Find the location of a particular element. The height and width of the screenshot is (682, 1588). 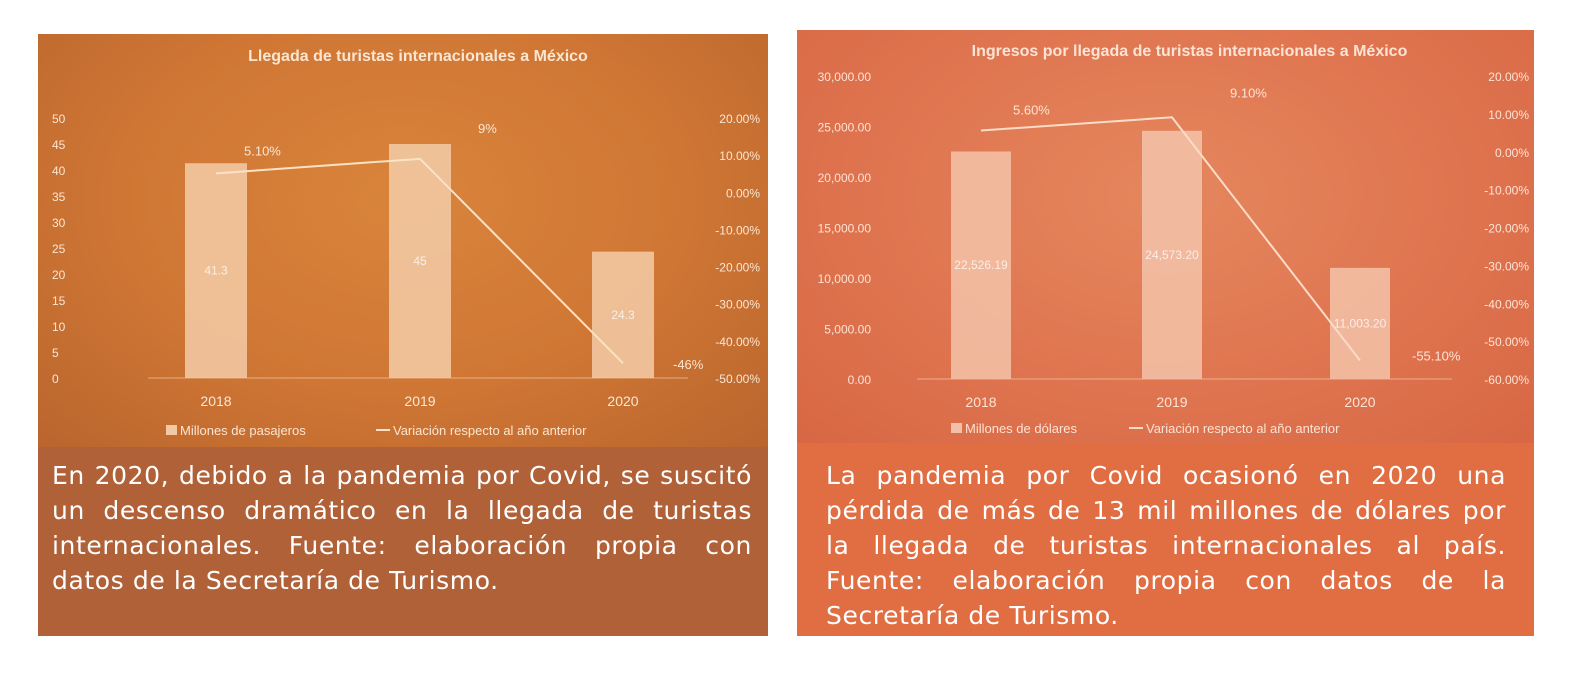

left-axis-tick-label: 5,000.00 is located at coordinates (847, 330).